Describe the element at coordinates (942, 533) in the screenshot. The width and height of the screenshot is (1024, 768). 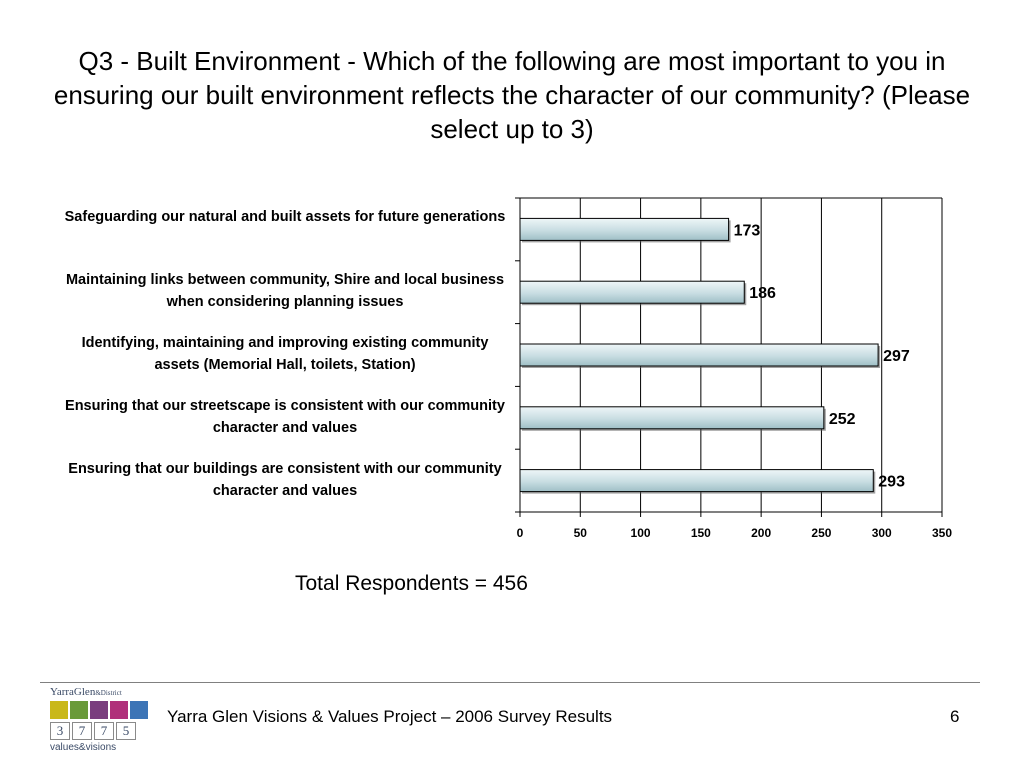
I see `x-tick-label: 350` at that location.